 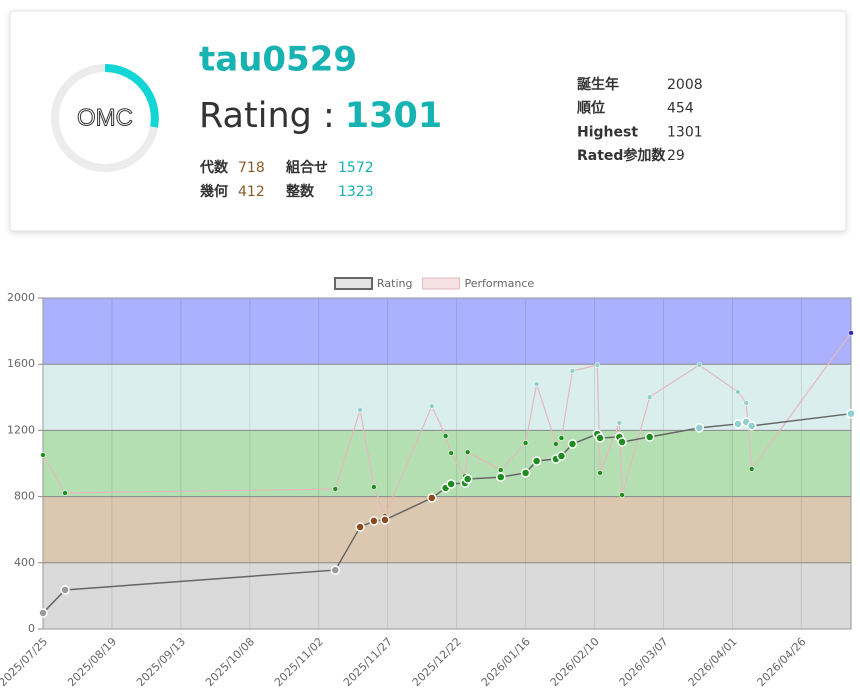 I want to click on info-label: 順位, so click(x=591, y=108).